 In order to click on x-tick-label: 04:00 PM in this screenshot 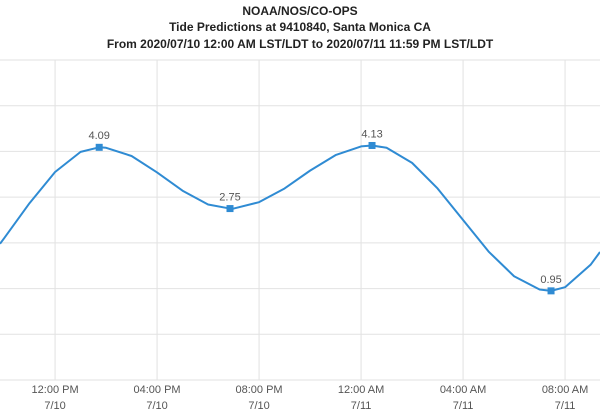, I will do `click(157, 390)`.